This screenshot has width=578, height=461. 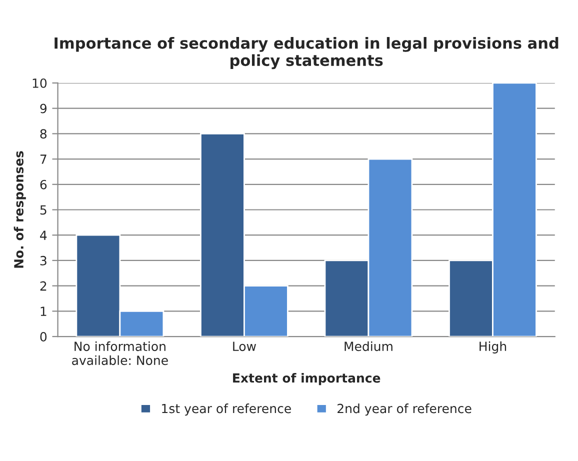 I want to click on x-tick-label: No information available: None, so click(x=120, y=353).